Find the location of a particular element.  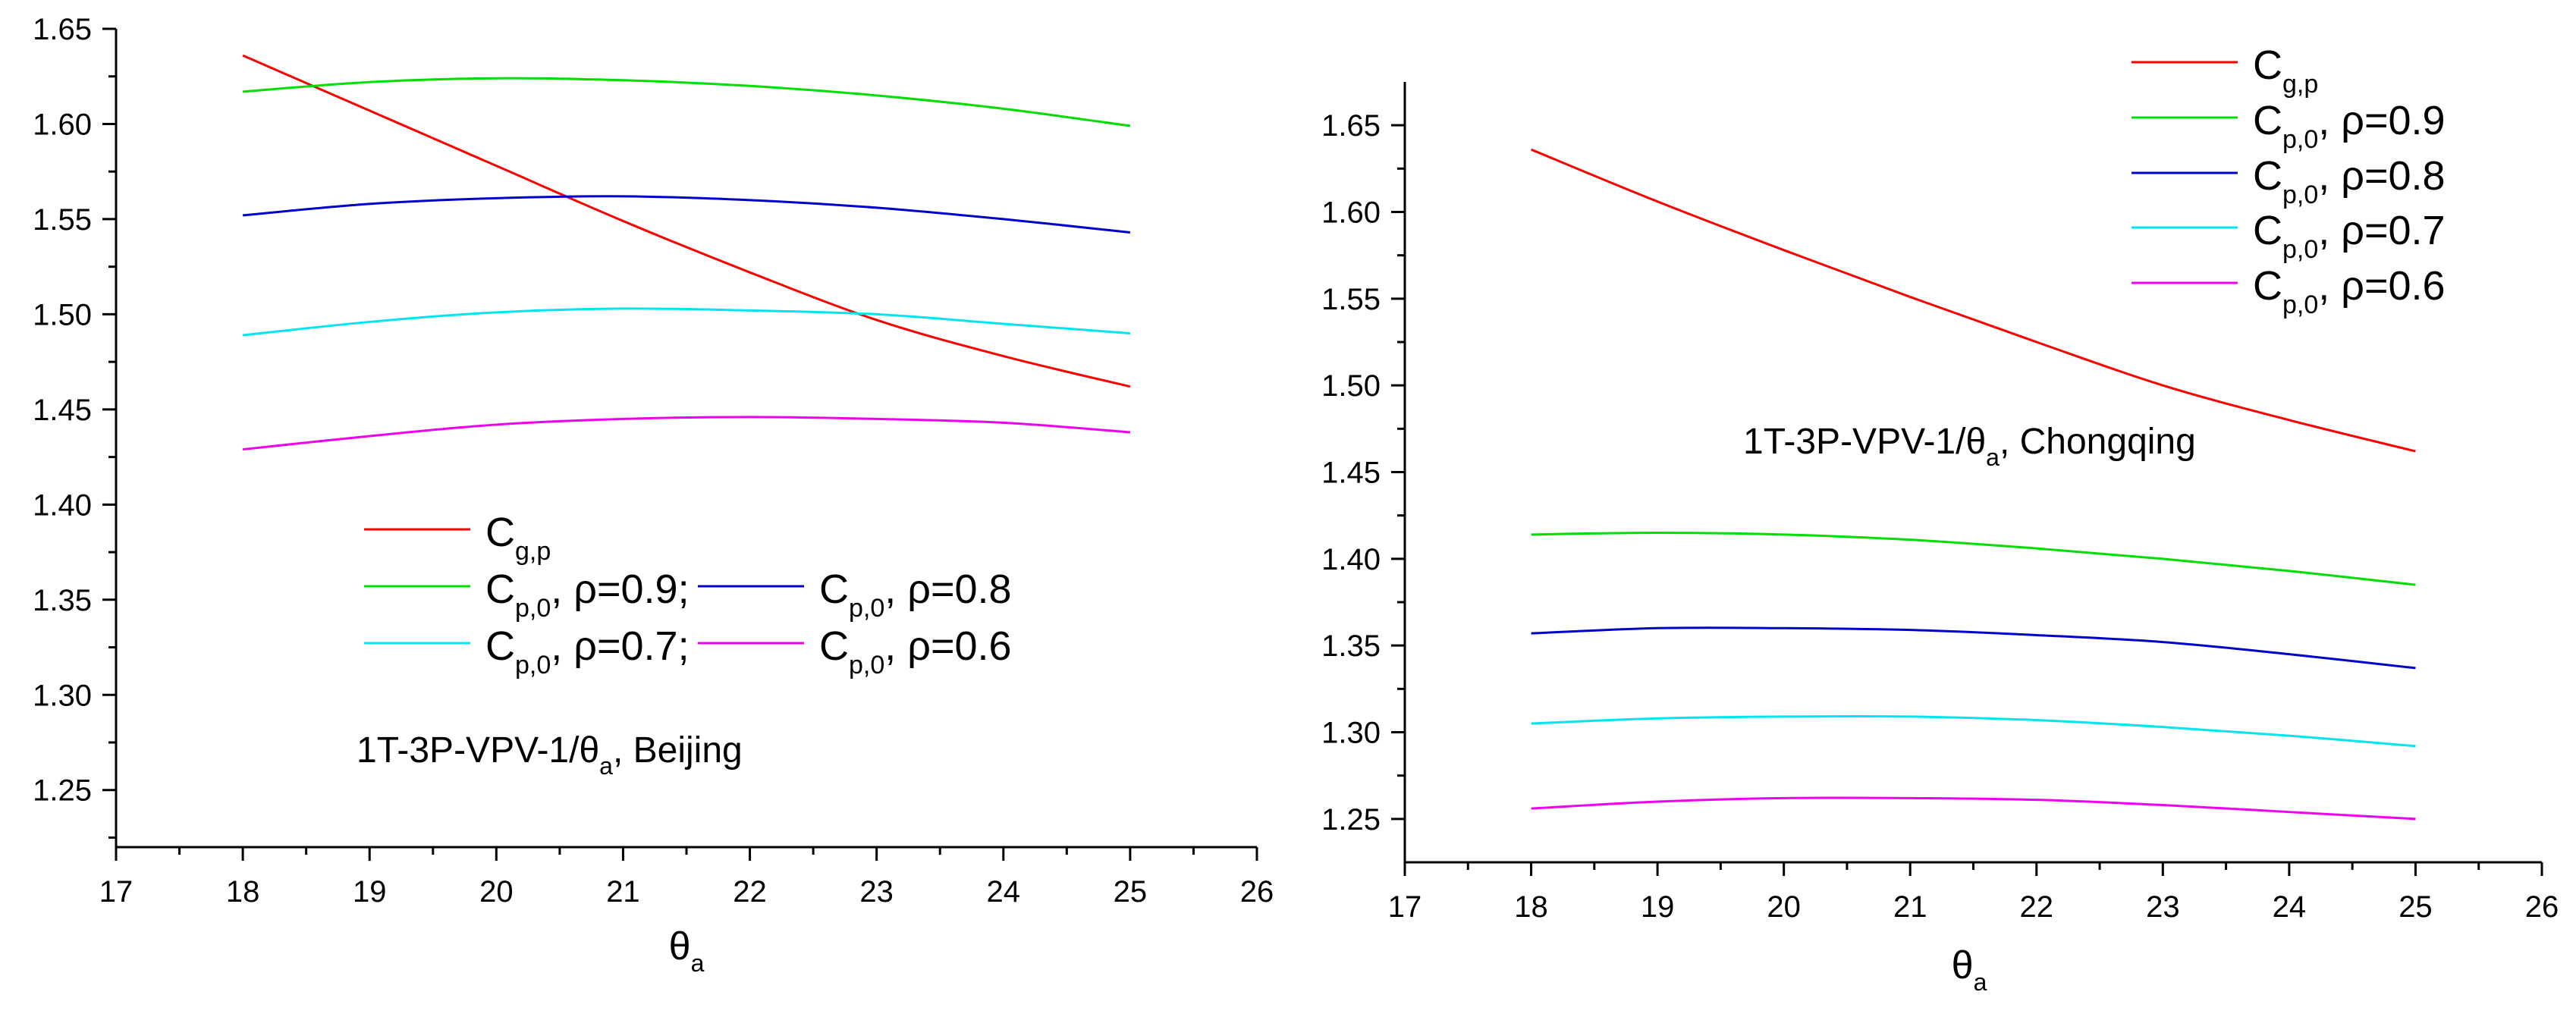

legend-label-suffix: , ρ=0.6 is located at coordinates (2381, 286).